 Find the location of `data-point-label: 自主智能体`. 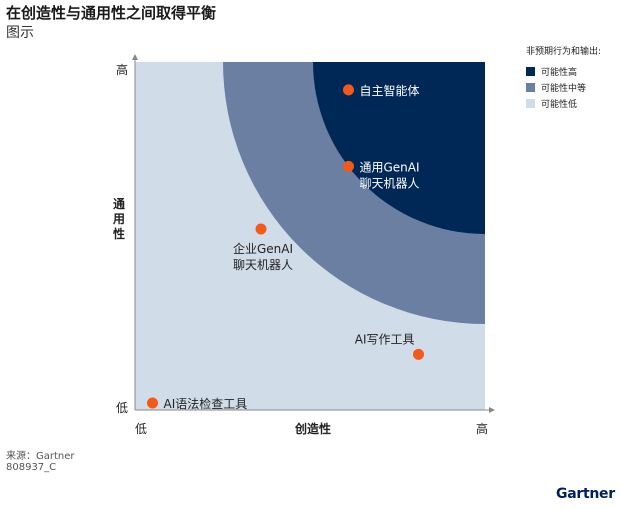

data-point-label: 自主智能体 is located at coordinates (390, 90).